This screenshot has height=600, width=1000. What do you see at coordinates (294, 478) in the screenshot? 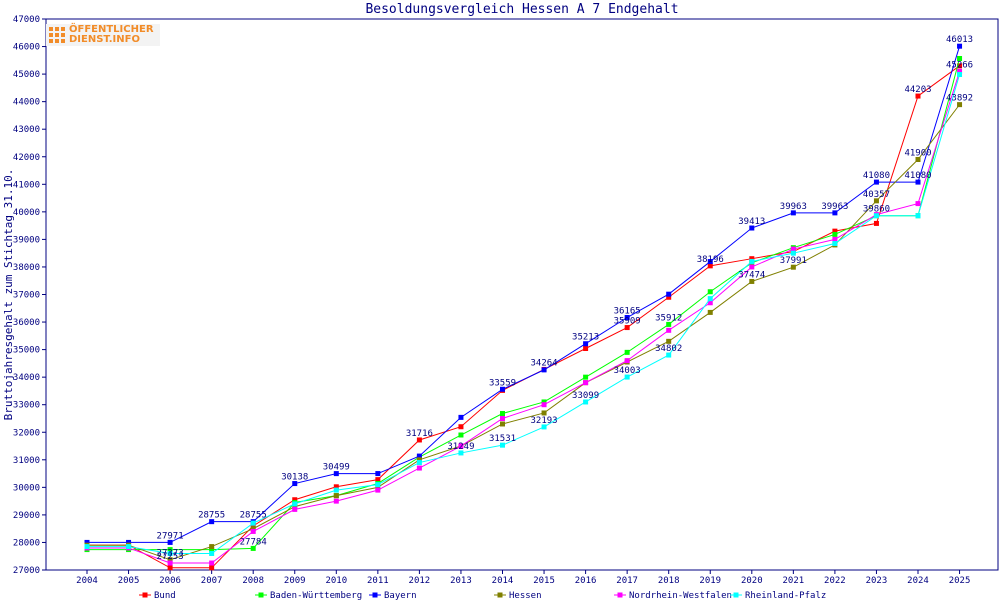
I see `data-label: 30138` at bounding box center [294, 478].